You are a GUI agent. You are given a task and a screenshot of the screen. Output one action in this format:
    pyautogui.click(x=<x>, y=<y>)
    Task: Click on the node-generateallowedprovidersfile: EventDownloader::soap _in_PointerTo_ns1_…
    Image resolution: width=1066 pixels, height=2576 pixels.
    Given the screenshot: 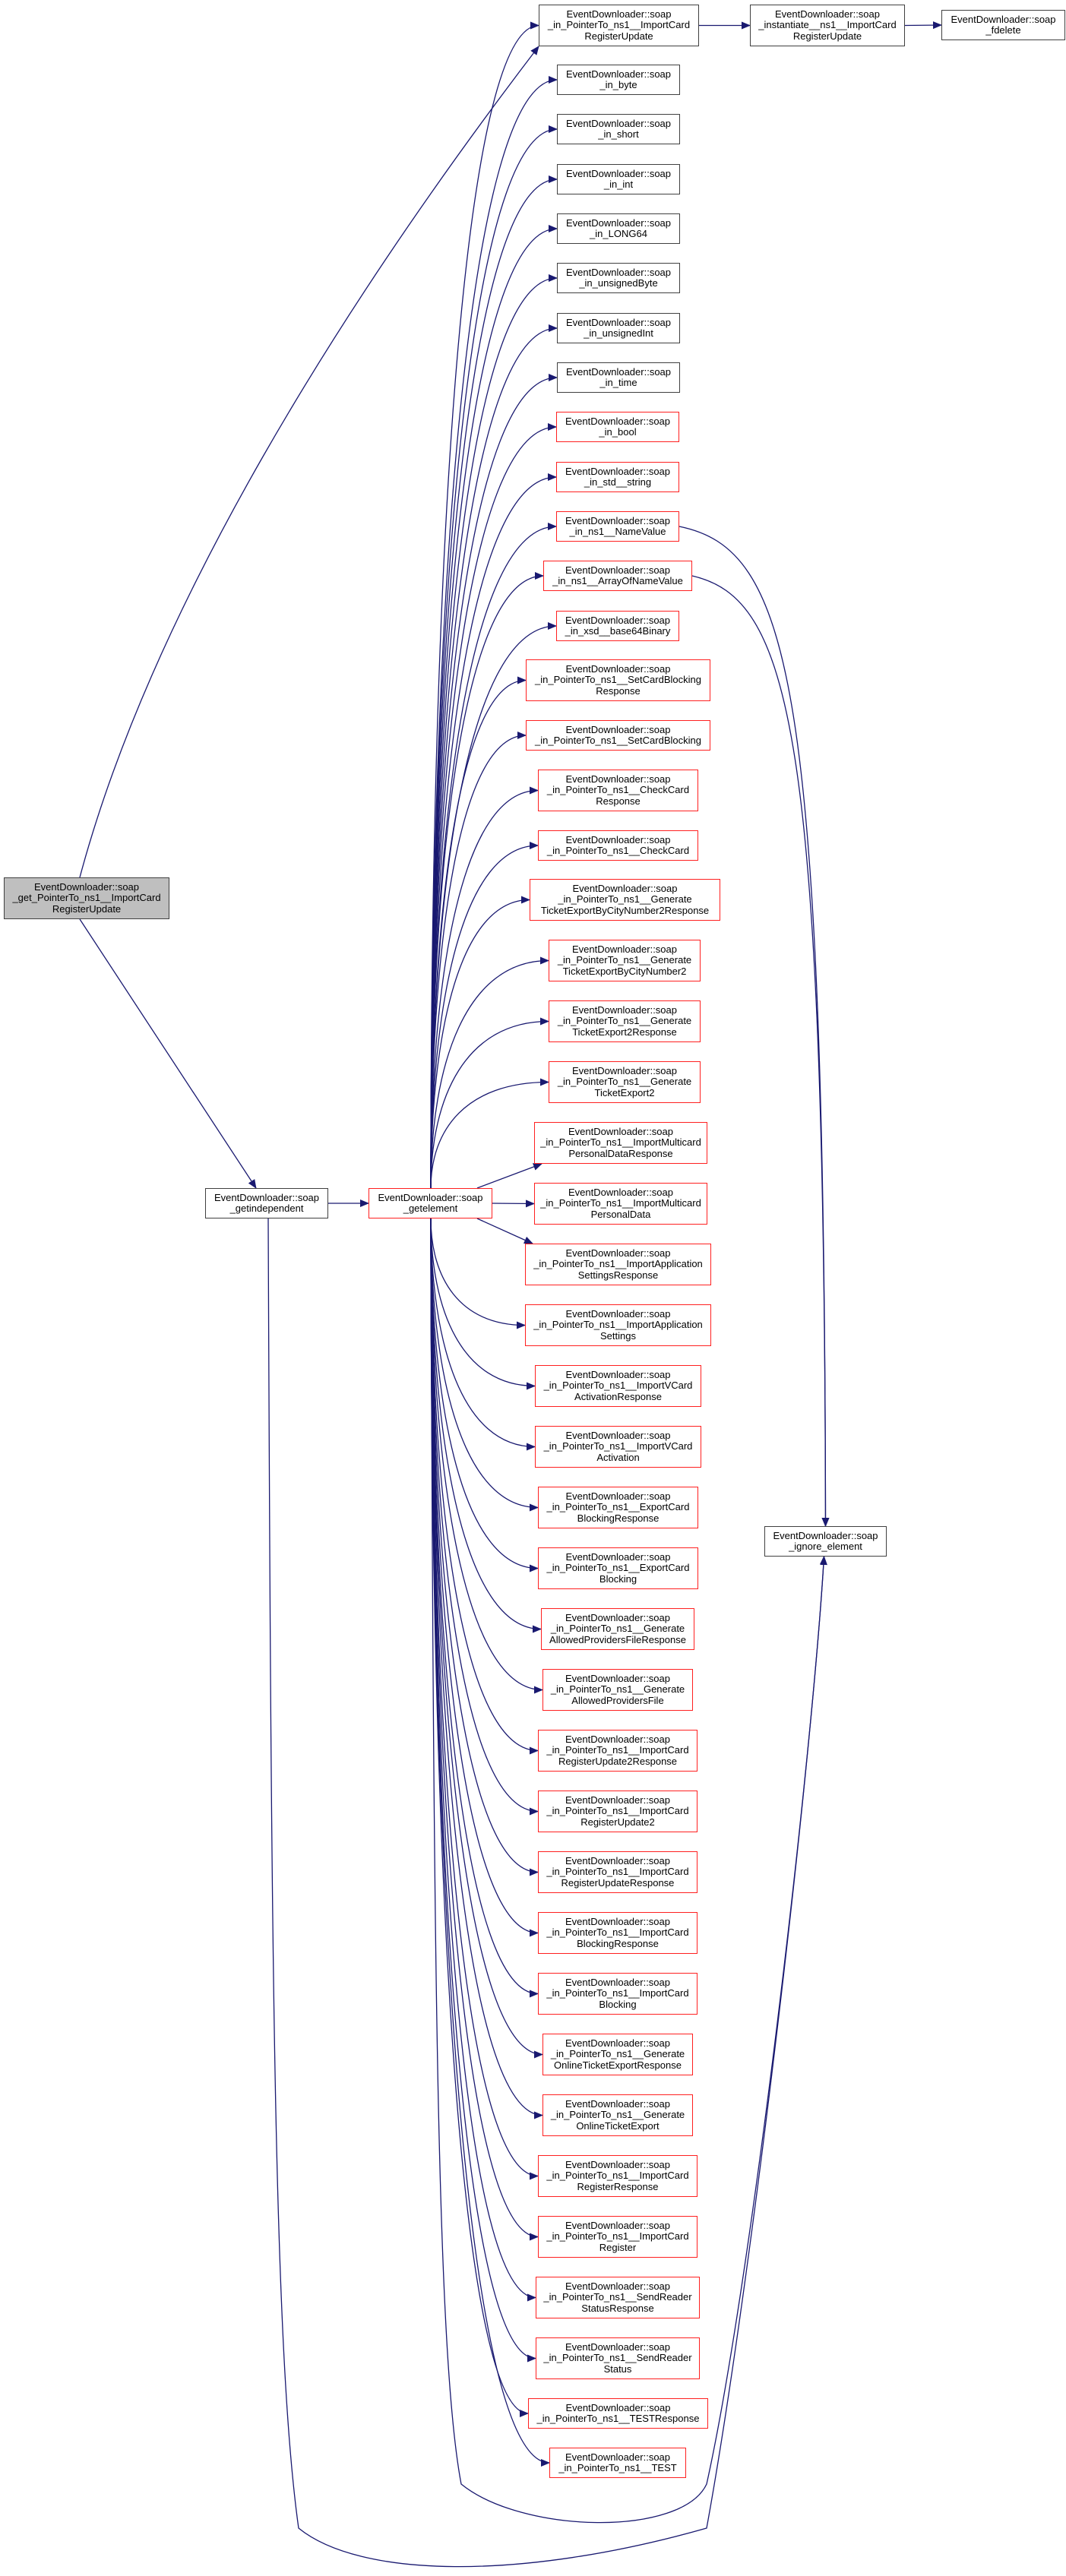 What is the action you would take?
    pyautogui.click(x=617, y=1690)
    